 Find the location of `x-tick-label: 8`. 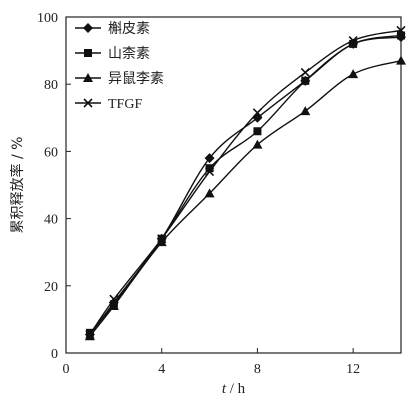

x-tick-label: 8 is located at coordinates (257, 369).